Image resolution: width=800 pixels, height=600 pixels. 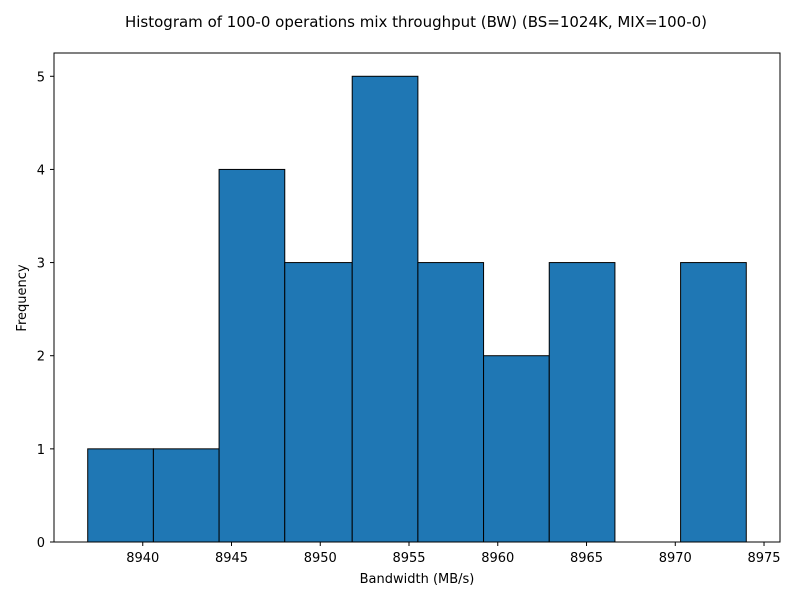 What do you see at coordinates (408, 558) in the screenshot?
I see `x-tick-label: 8955` at bounding box center [408, 558].